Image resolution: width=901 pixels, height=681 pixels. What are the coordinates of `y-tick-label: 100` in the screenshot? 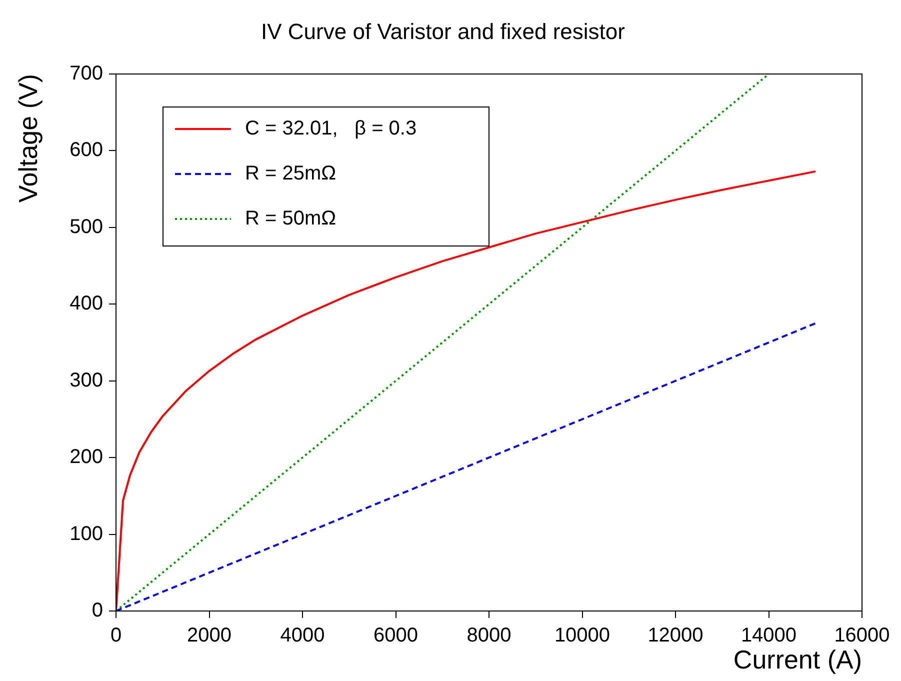 It's located at (86, 533).